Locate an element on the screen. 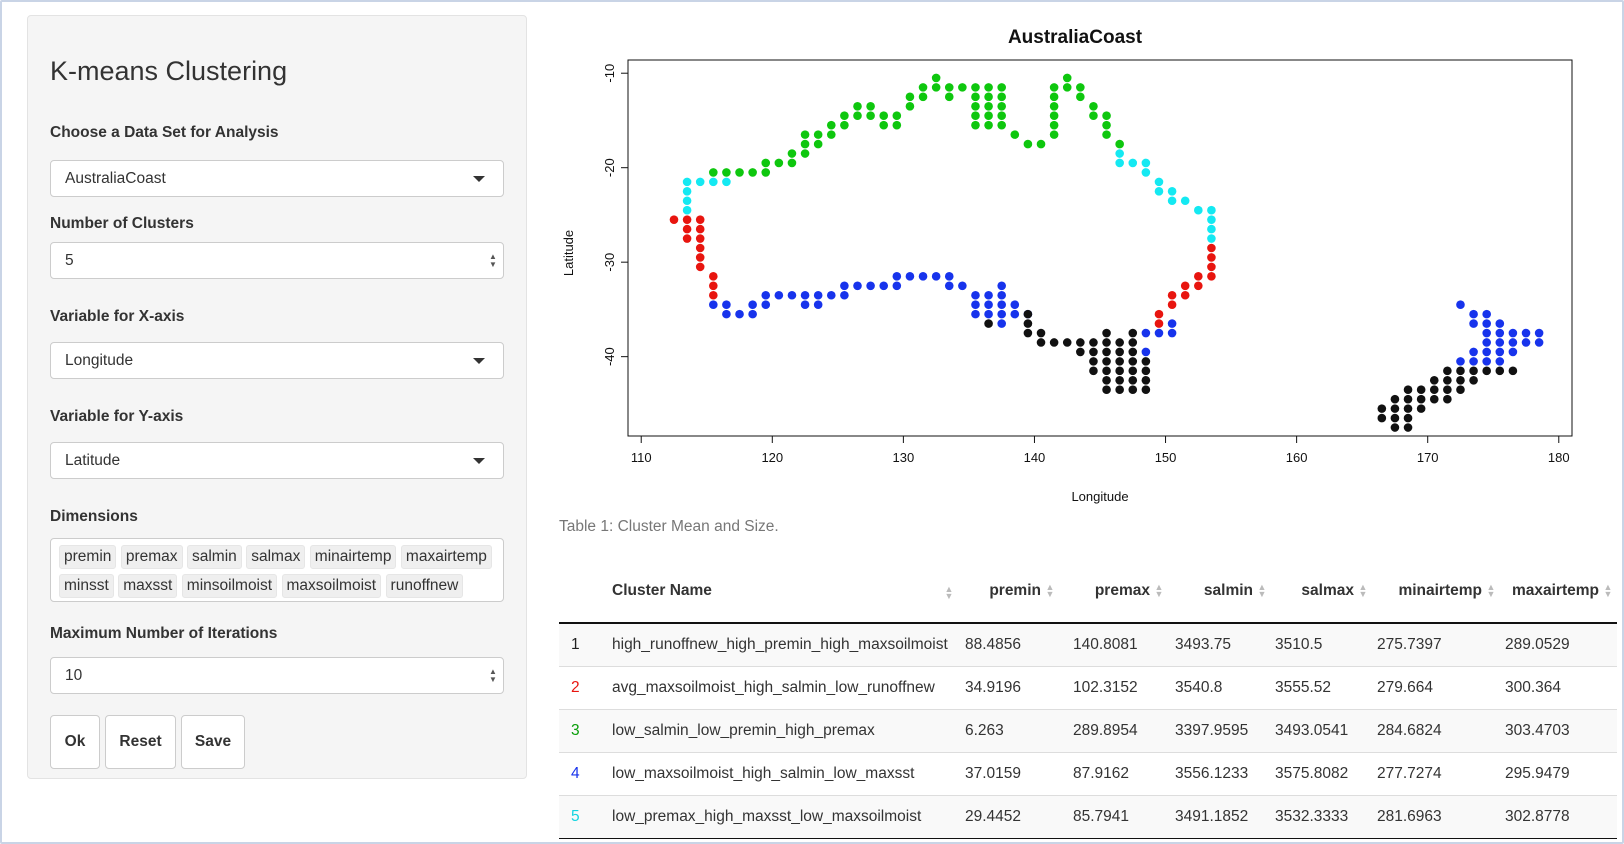 Image resolution: width=1624 pixels, height=844 pixels. iterations-input: 10 ▲ ▼ is located at coordinates (277, 675).